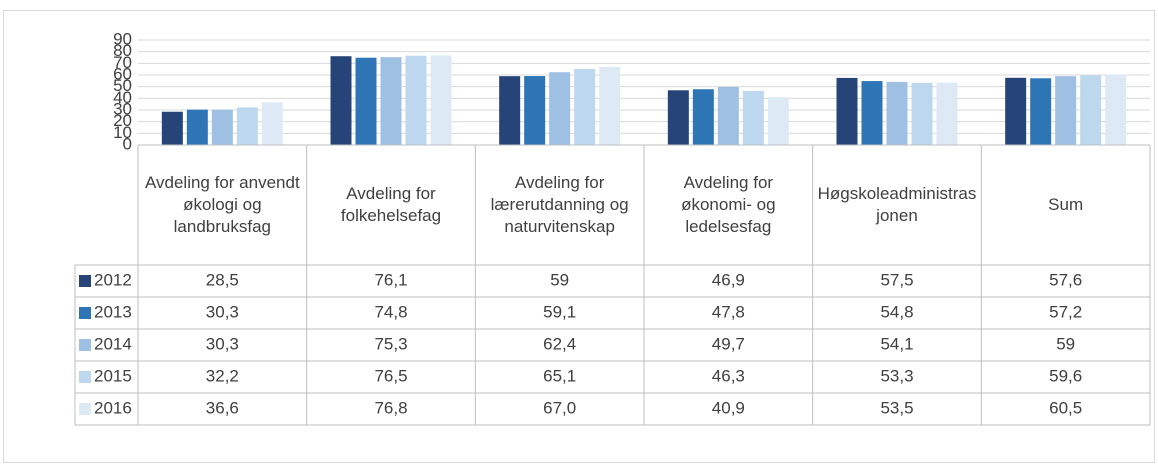 This screenshot has width=1158, height=464. I want to click on table-value: 59,6, so click(1065, 375).